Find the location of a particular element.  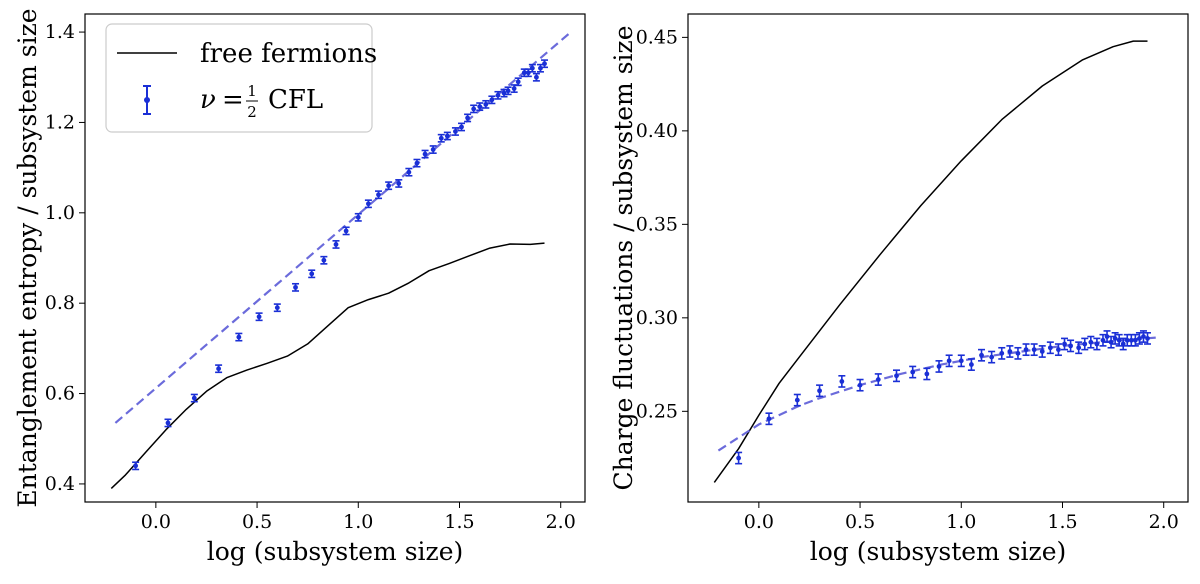

legend-box is located at coordinates (239, 78).